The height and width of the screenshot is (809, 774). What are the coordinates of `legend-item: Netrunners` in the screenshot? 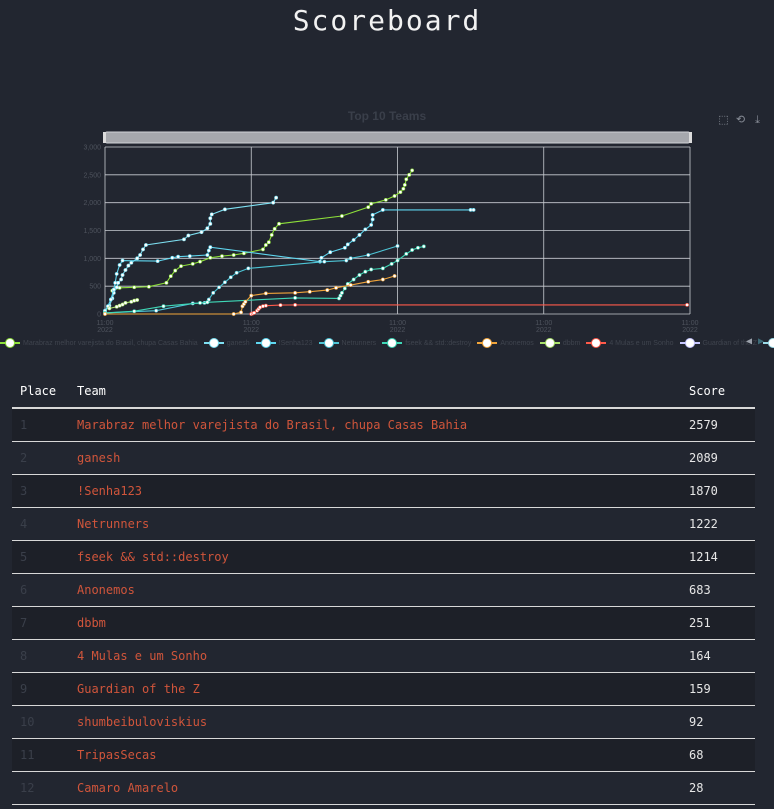 It's located at (347, 343).